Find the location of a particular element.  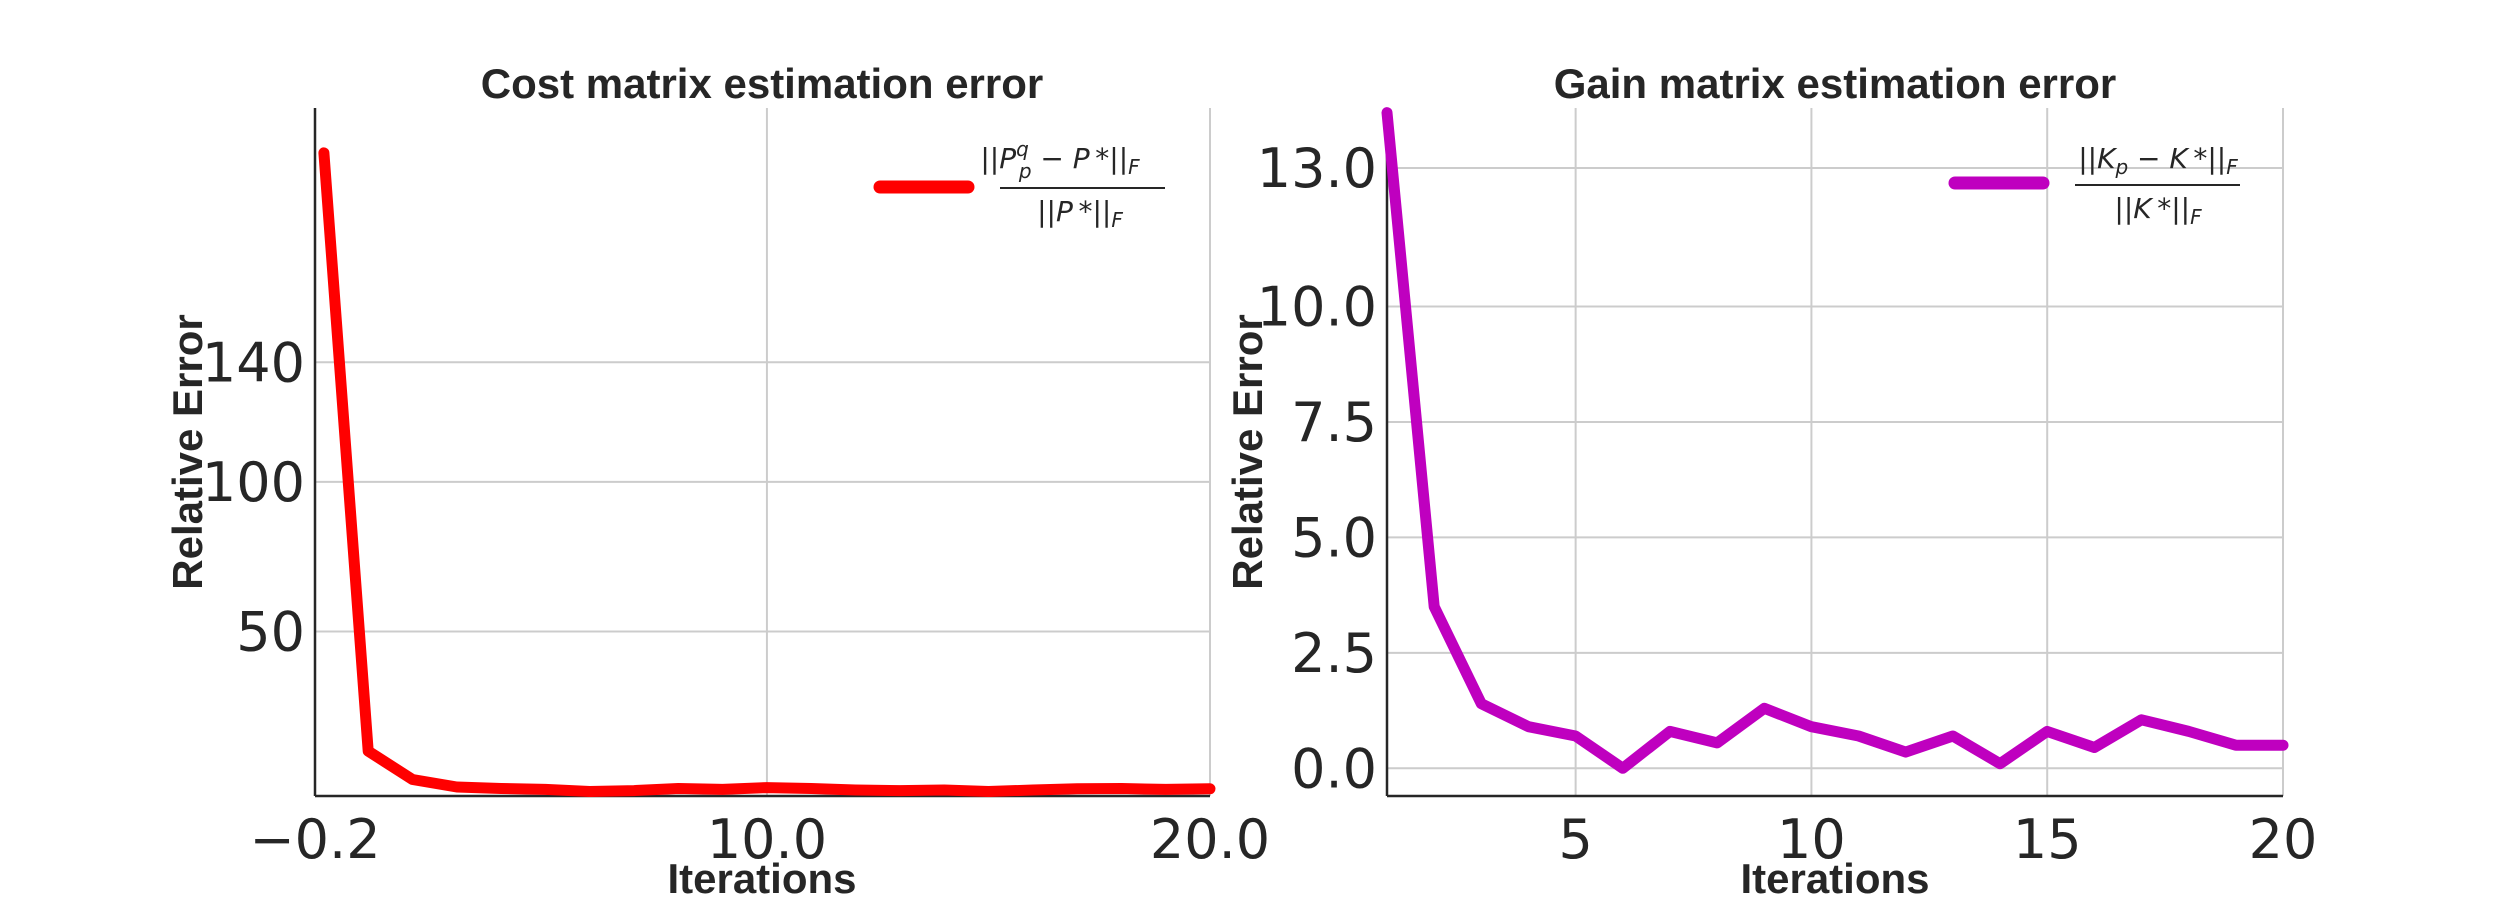

y-ticks-right: 0.0 2.5 5.0 7.5 10.0 13.0 is located at coordinates (1317, 468).